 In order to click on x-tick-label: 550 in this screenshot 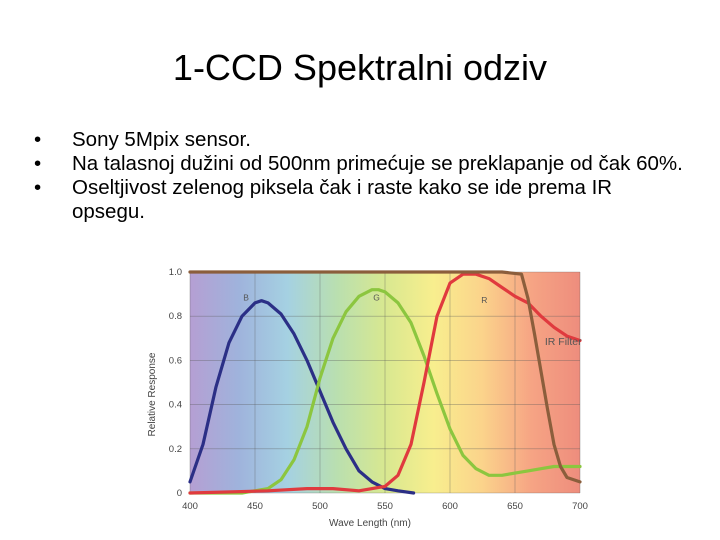, I will do `click(385, 506)`.